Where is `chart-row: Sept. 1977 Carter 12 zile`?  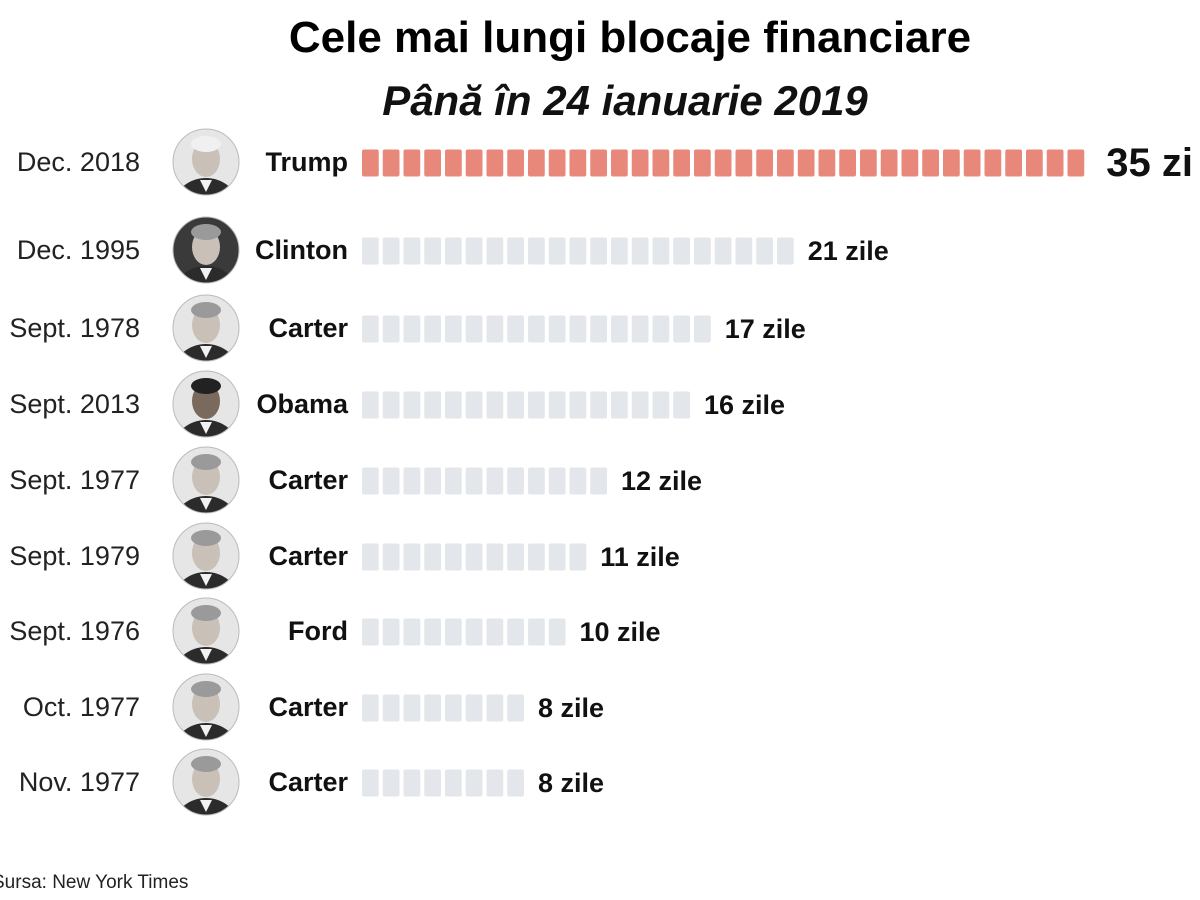 chart-row: Sept. 1977 Carter 12 zile is located at coordinates (355, 480).